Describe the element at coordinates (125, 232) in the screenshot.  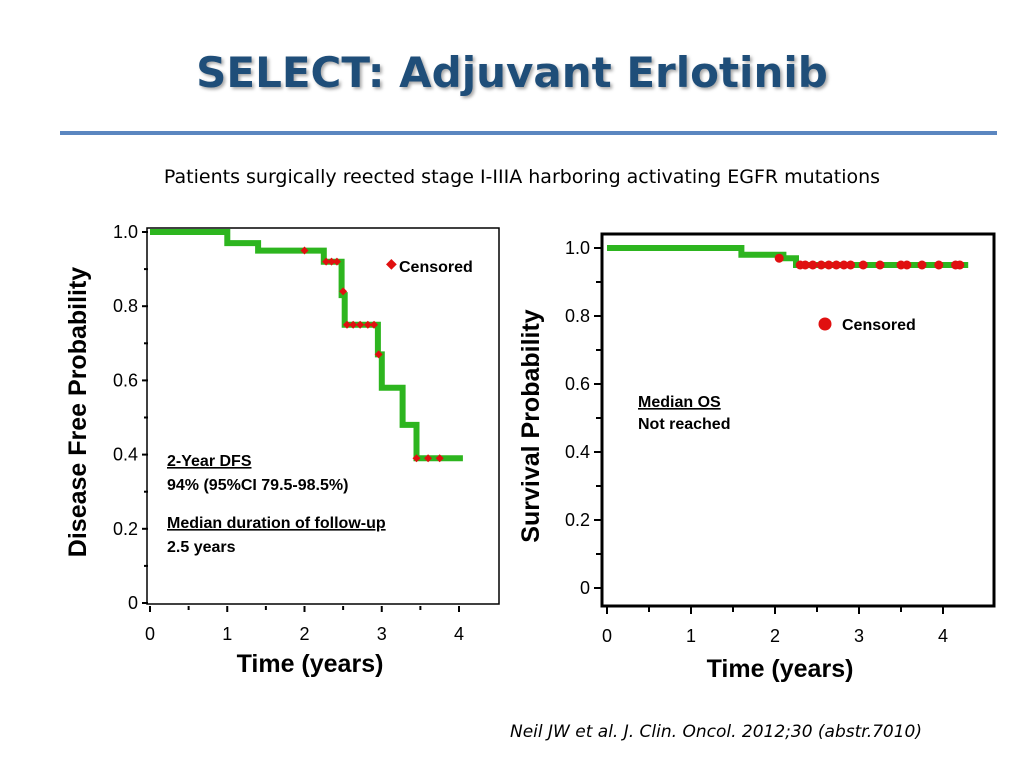
I see `dfs-y-tick-label: 1.0` at that location.